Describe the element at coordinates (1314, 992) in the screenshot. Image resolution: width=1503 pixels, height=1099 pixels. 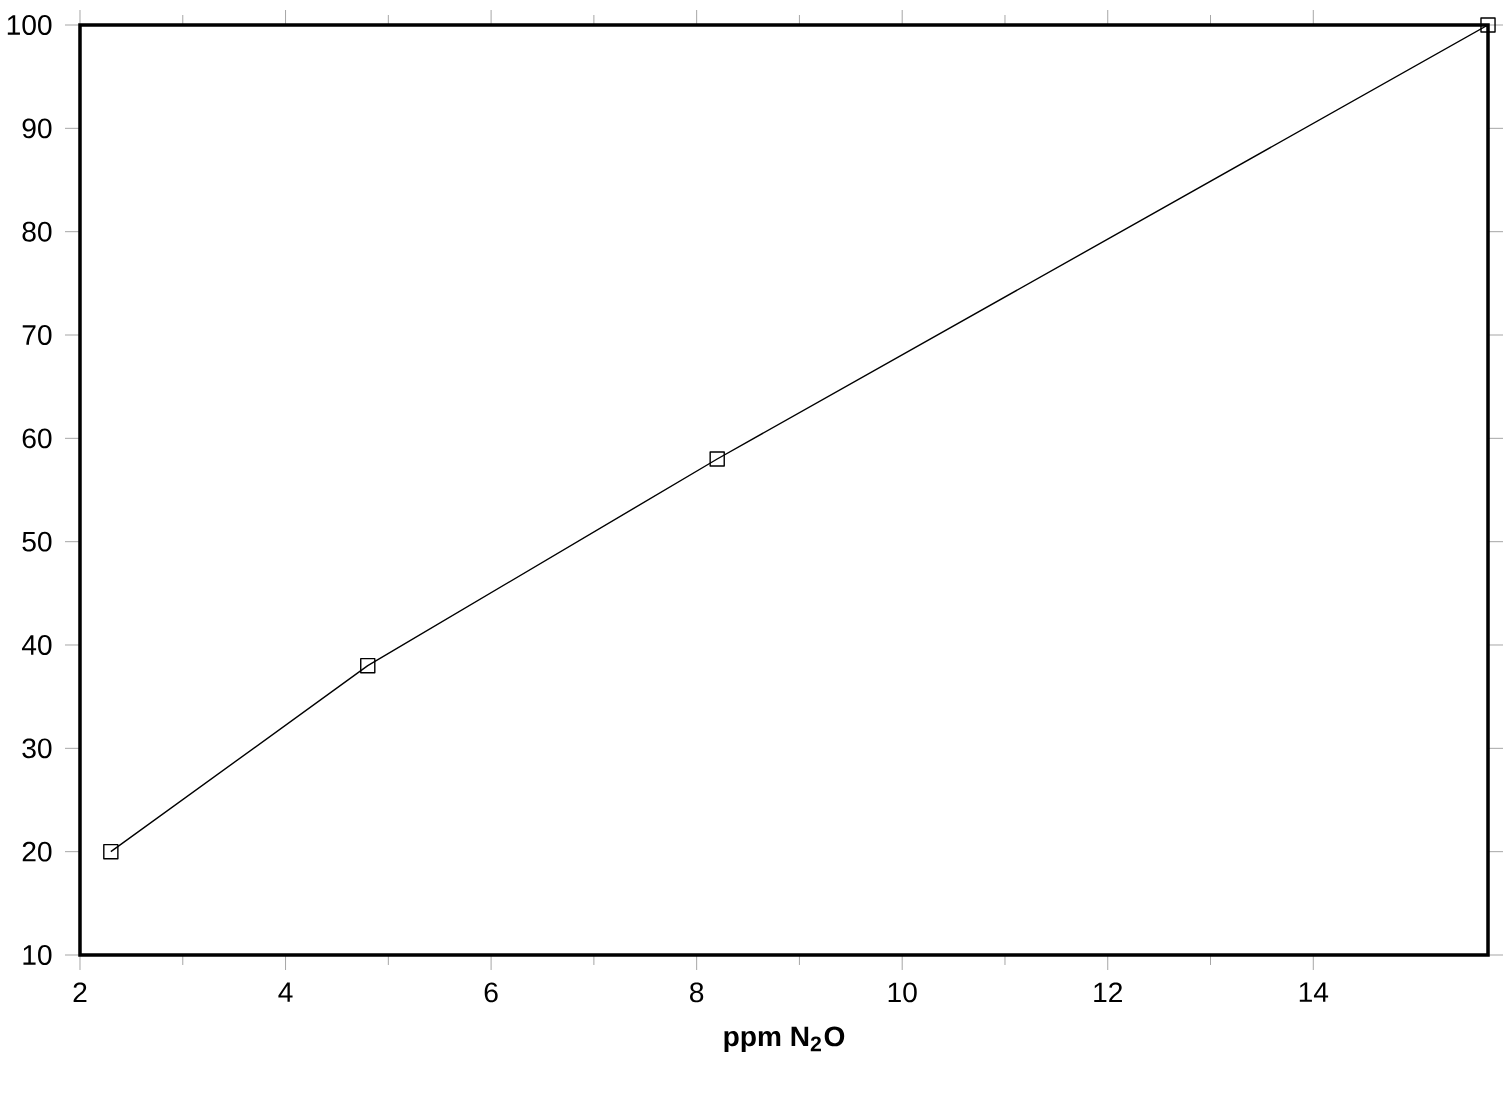
I see `x-tick-label: 14` at that location.